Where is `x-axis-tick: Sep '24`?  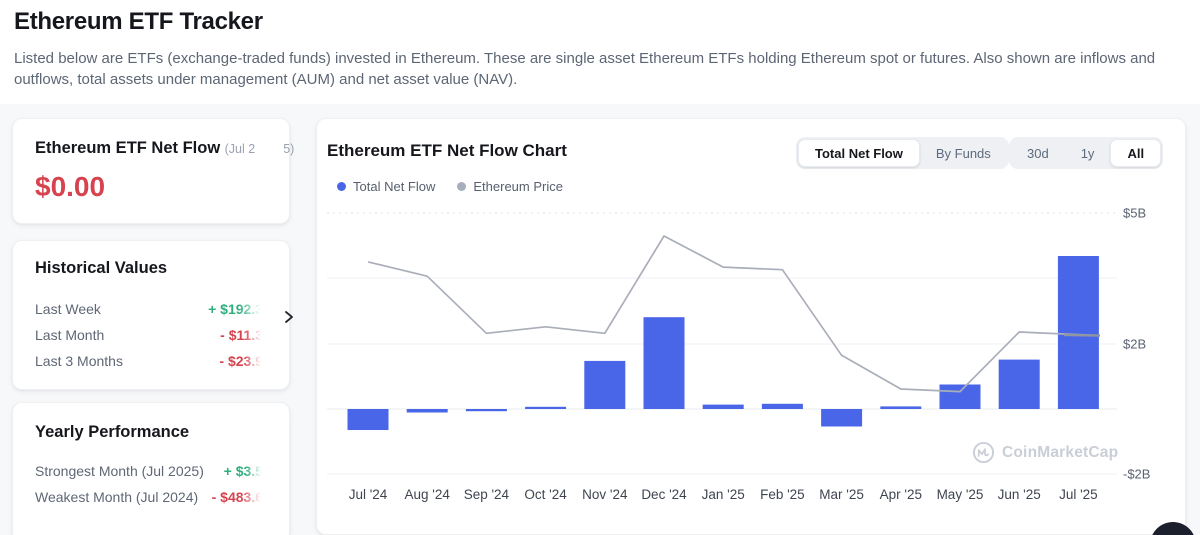
x-axis-tick: Sep '24 is located at coordinates (486, 494).